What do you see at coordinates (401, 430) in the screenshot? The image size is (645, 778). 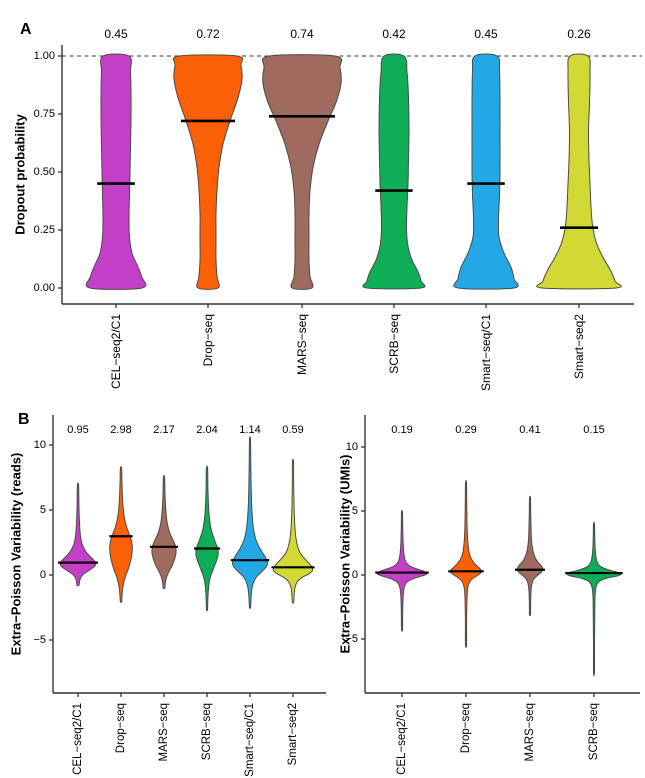 I see `median-annotation: 0.19` at bounding box center [401, 430].